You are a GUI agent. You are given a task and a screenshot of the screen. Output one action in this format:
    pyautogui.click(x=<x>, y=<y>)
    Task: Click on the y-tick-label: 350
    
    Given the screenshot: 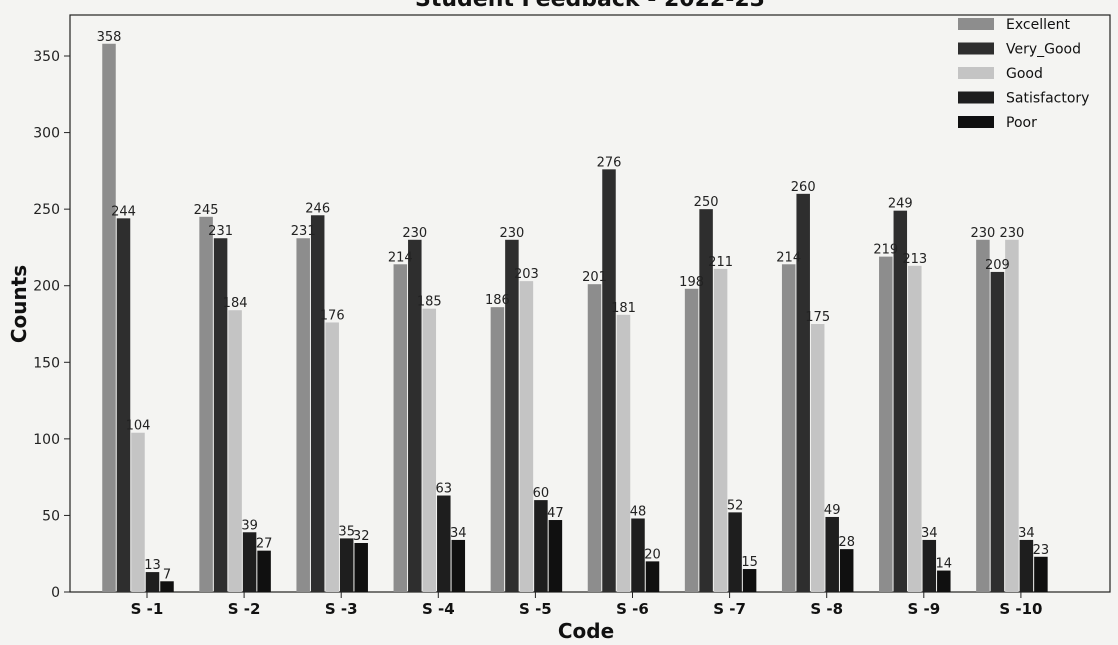 What is the action you would take?
    pyautogui.click(x=46, y=57)
    